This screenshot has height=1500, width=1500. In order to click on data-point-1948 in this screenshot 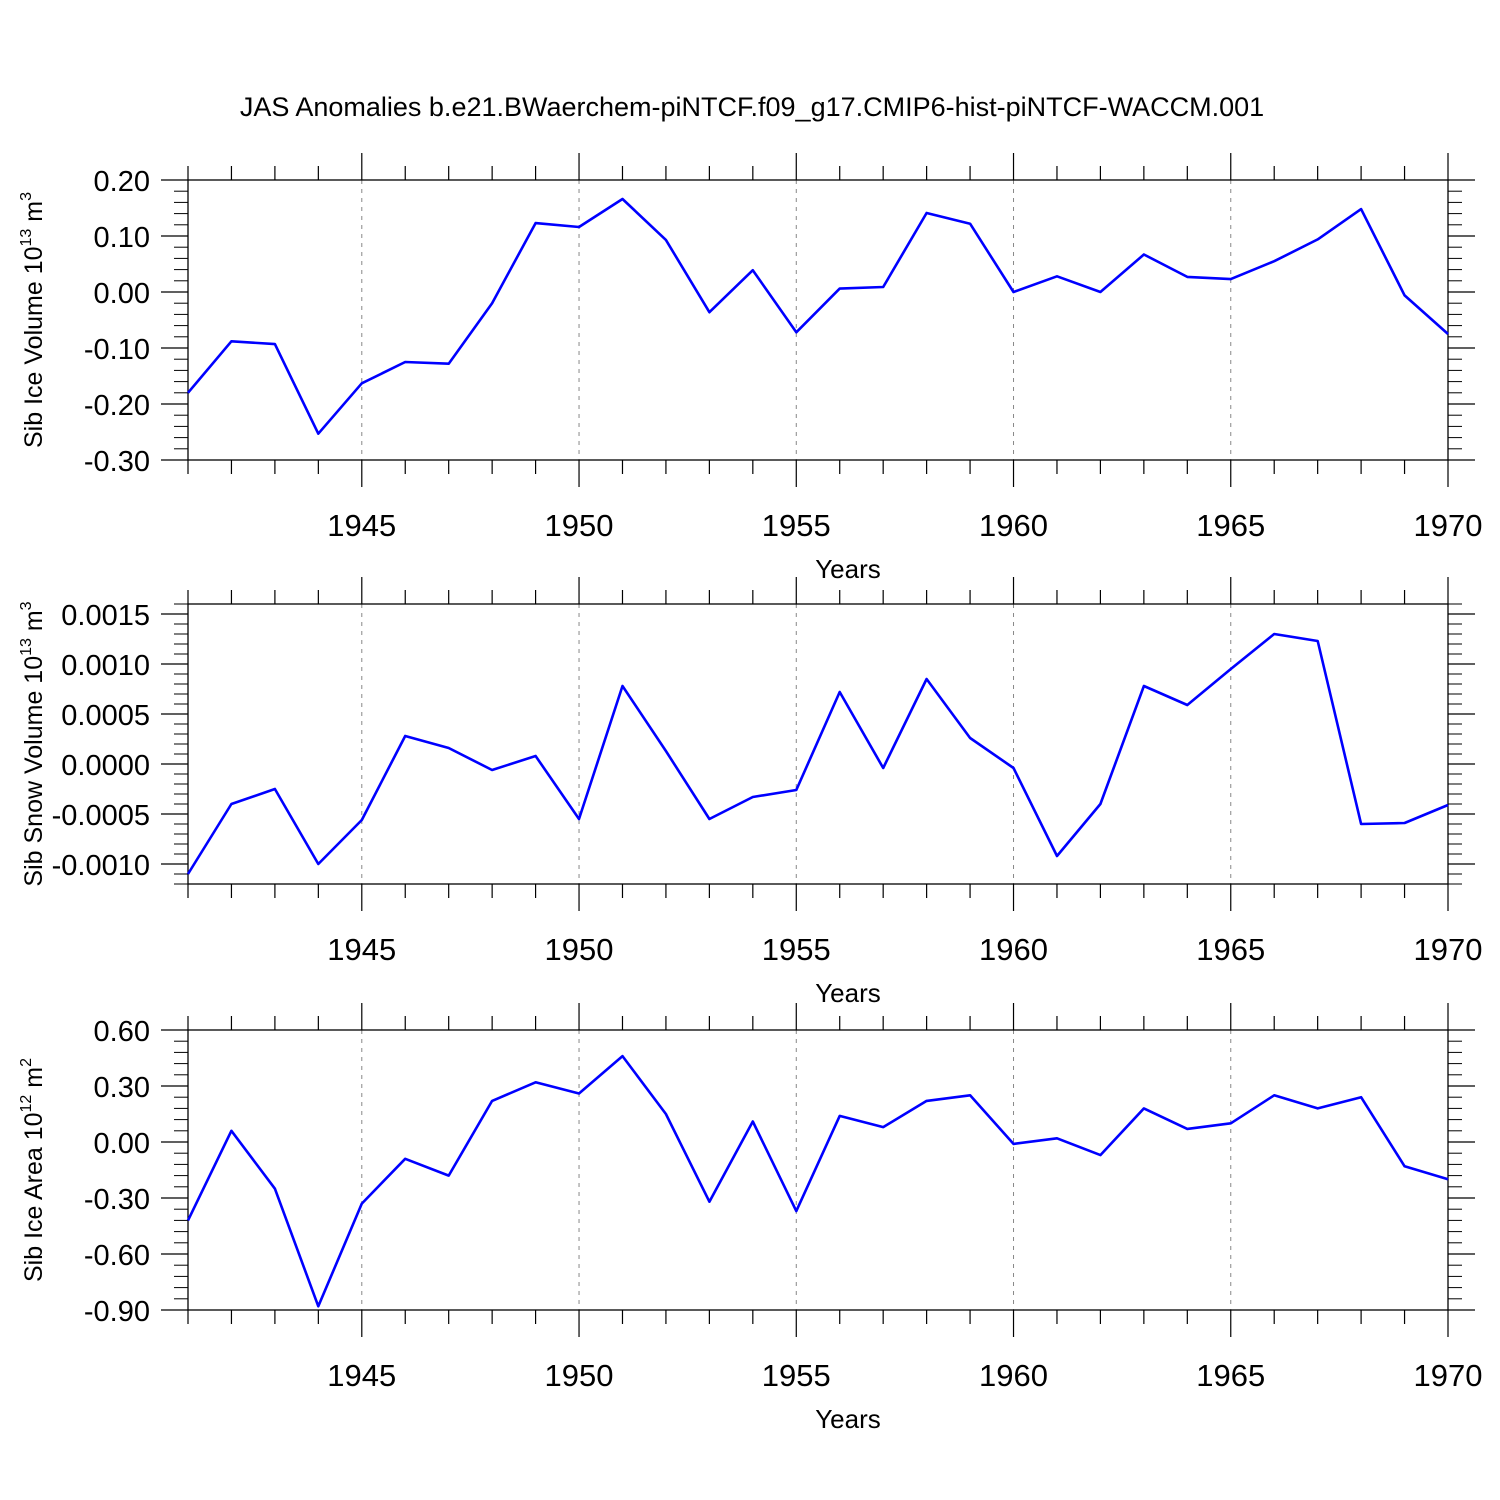, I will do `click(492, 1101)`.